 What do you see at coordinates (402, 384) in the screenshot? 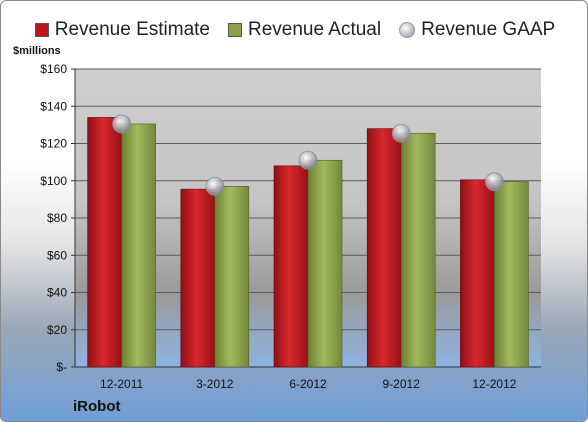
I see `x-tick-label: 9-2012` at bounding box center [402, 384].